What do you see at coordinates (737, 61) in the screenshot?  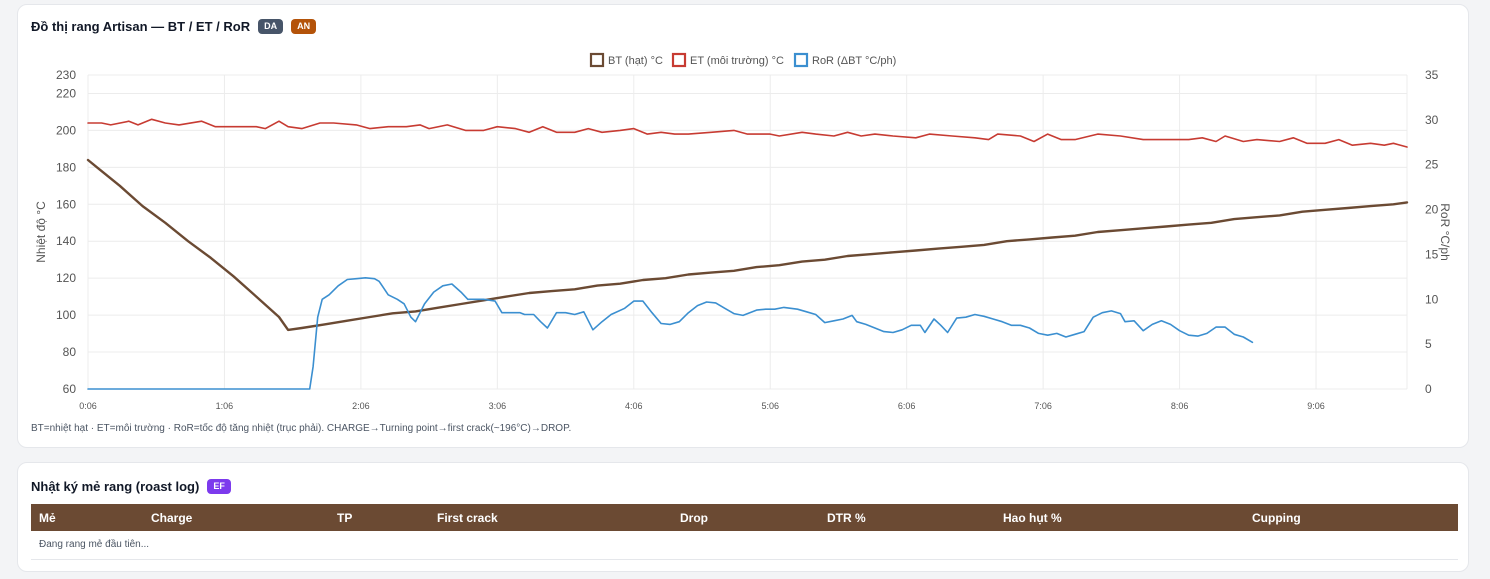 I see `legend-label: ET (môi trường) °C` at bounding box center [737, 61].